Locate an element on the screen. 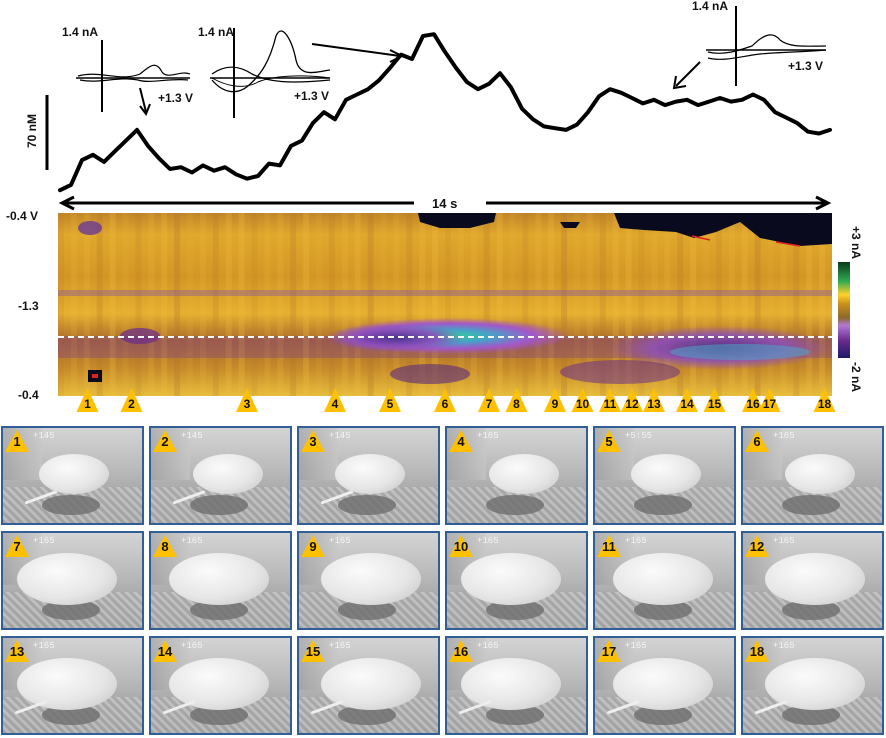 The width and height of the screenshot is (886, 738). event-marker-label: 6 is located at coordinates (445, 404).